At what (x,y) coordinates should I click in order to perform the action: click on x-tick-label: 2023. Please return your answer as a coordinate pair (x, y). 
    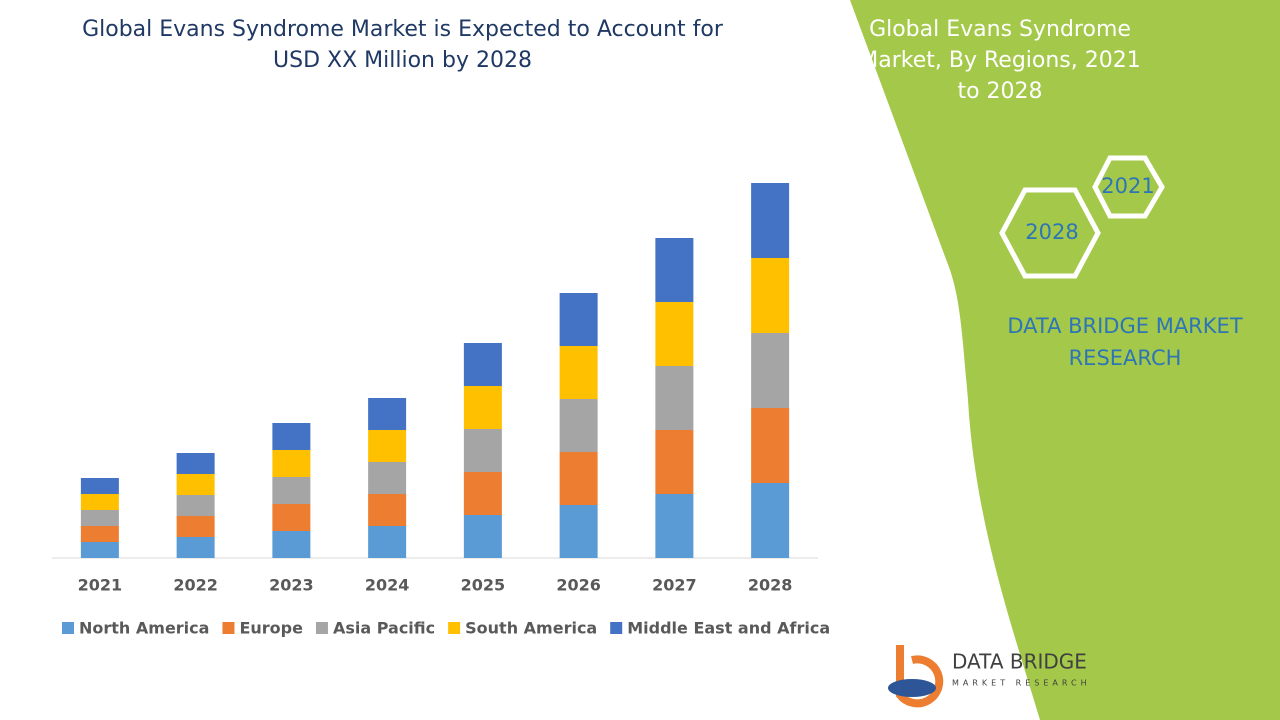
    Looking at the image, I should click on (291, 585).